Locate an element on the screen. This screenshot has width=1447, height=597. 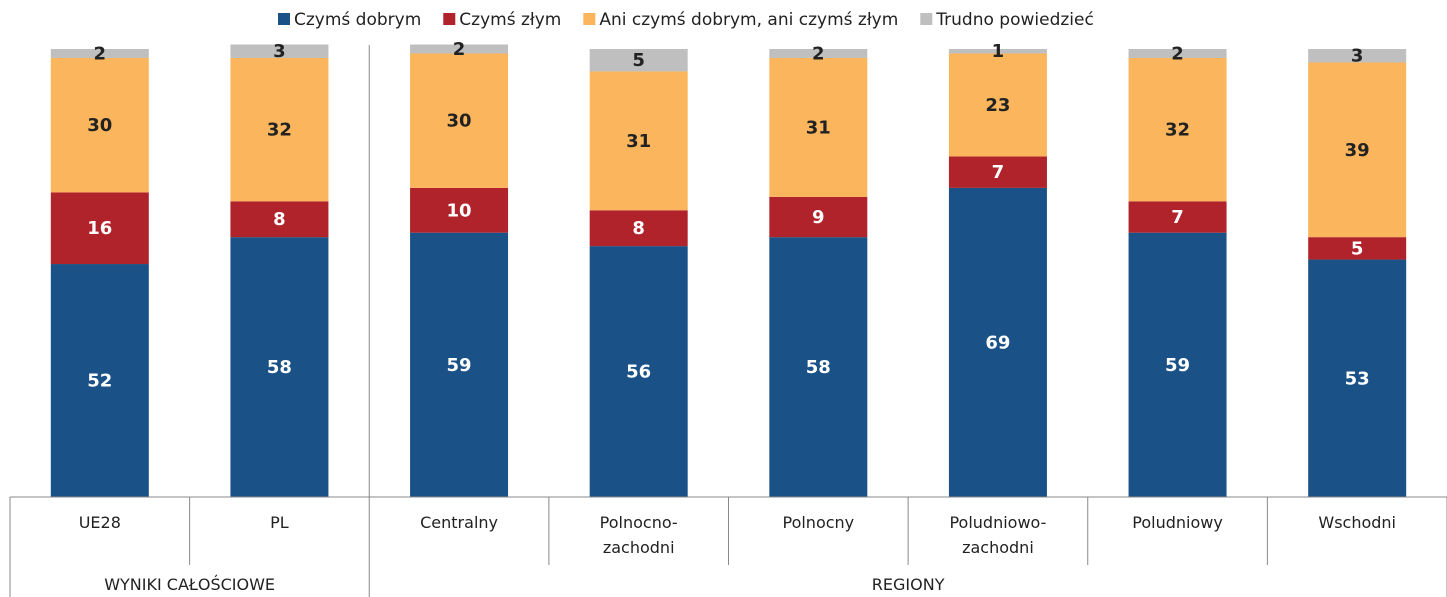
legend-label: Czymś złym is located at coordinates (510, 20).